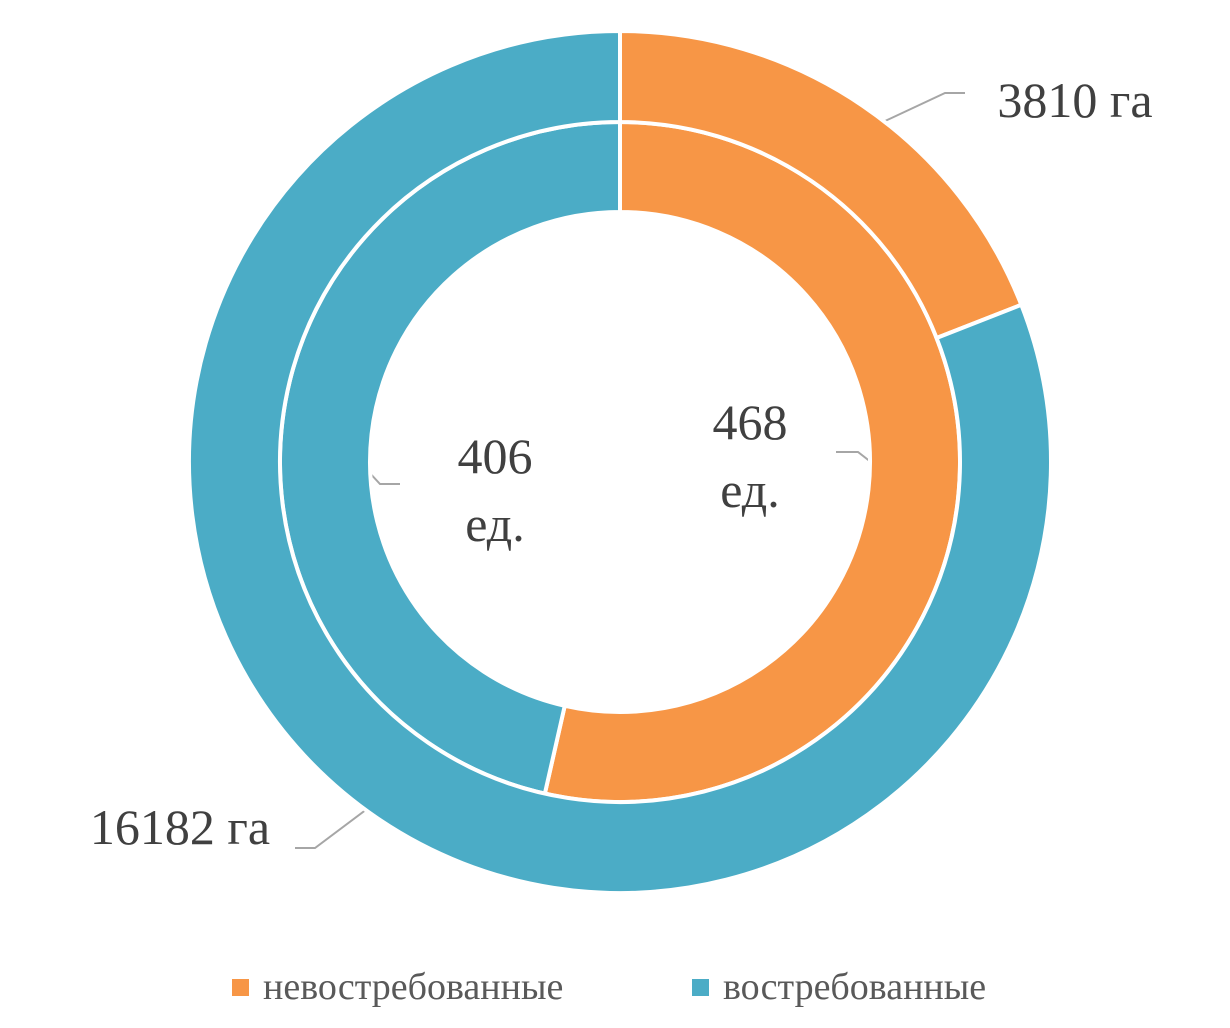 Image resolution: width=1230 pixels, height=1028 pixels. Describe the element at coordinates (180, 827) in the screenshot. I see `data-label: 16182 га` at that location.